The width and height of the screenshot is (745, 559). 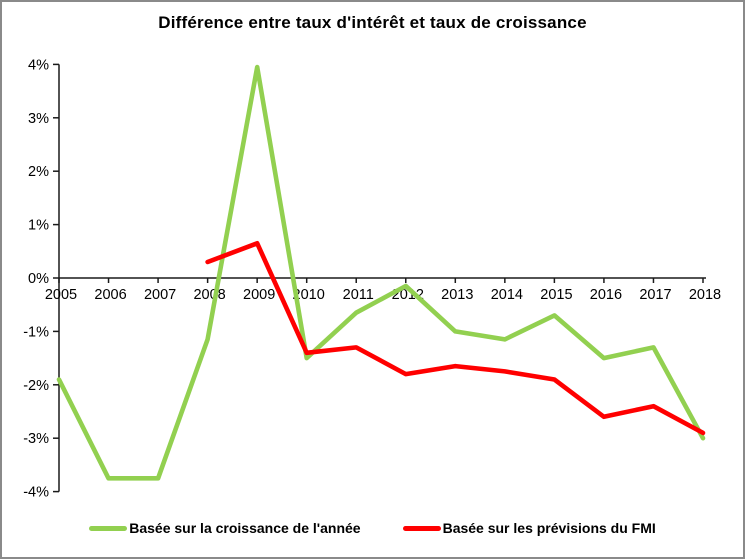 What do you see at coordinates (209, 295) in the screenshot?
I see `x-tick-label: 2008` at bounding box center [209, 295].